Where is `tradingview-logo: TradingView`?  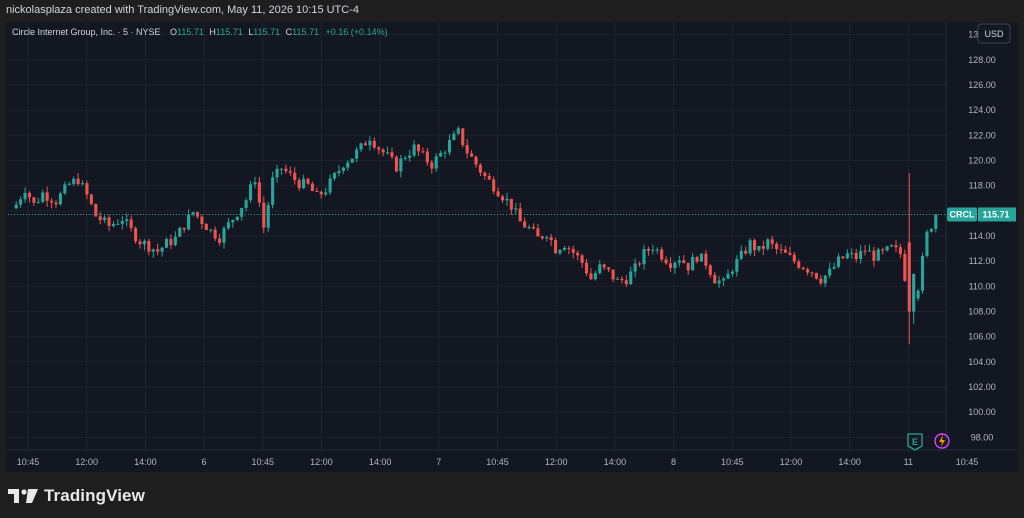 tradingview-logo: TradingView is located at coordinates (76, 496).